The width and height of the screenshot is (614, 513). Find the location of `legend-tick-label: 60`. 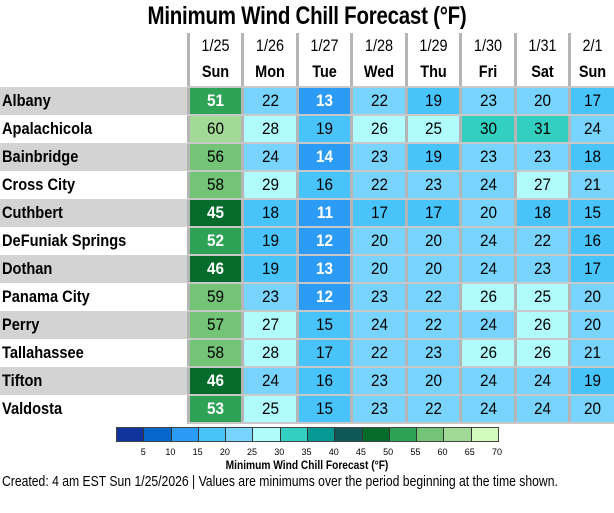

legend-tick-label: 60 is located at coordinates (442, 452).